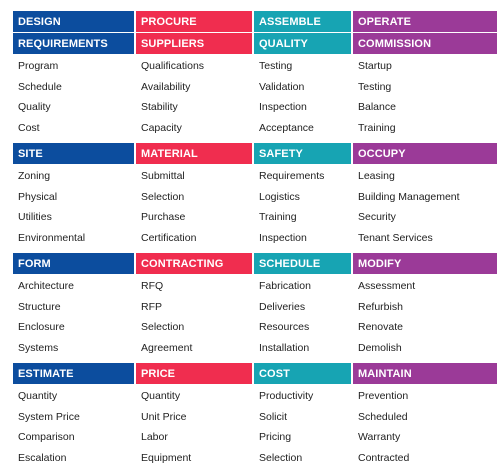 The height and width of the screenshot is (470, 500). Describe the element at coordinates (273, 416) in the screenshot. I see `list-item: Solicit` at that location.